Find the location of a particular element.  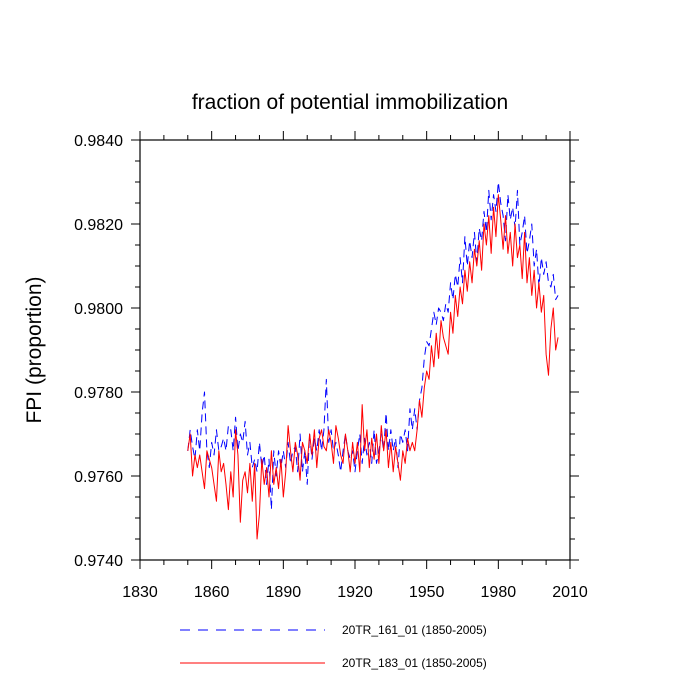

x-tick-label: 1860 is located at coordinates (212, 592).